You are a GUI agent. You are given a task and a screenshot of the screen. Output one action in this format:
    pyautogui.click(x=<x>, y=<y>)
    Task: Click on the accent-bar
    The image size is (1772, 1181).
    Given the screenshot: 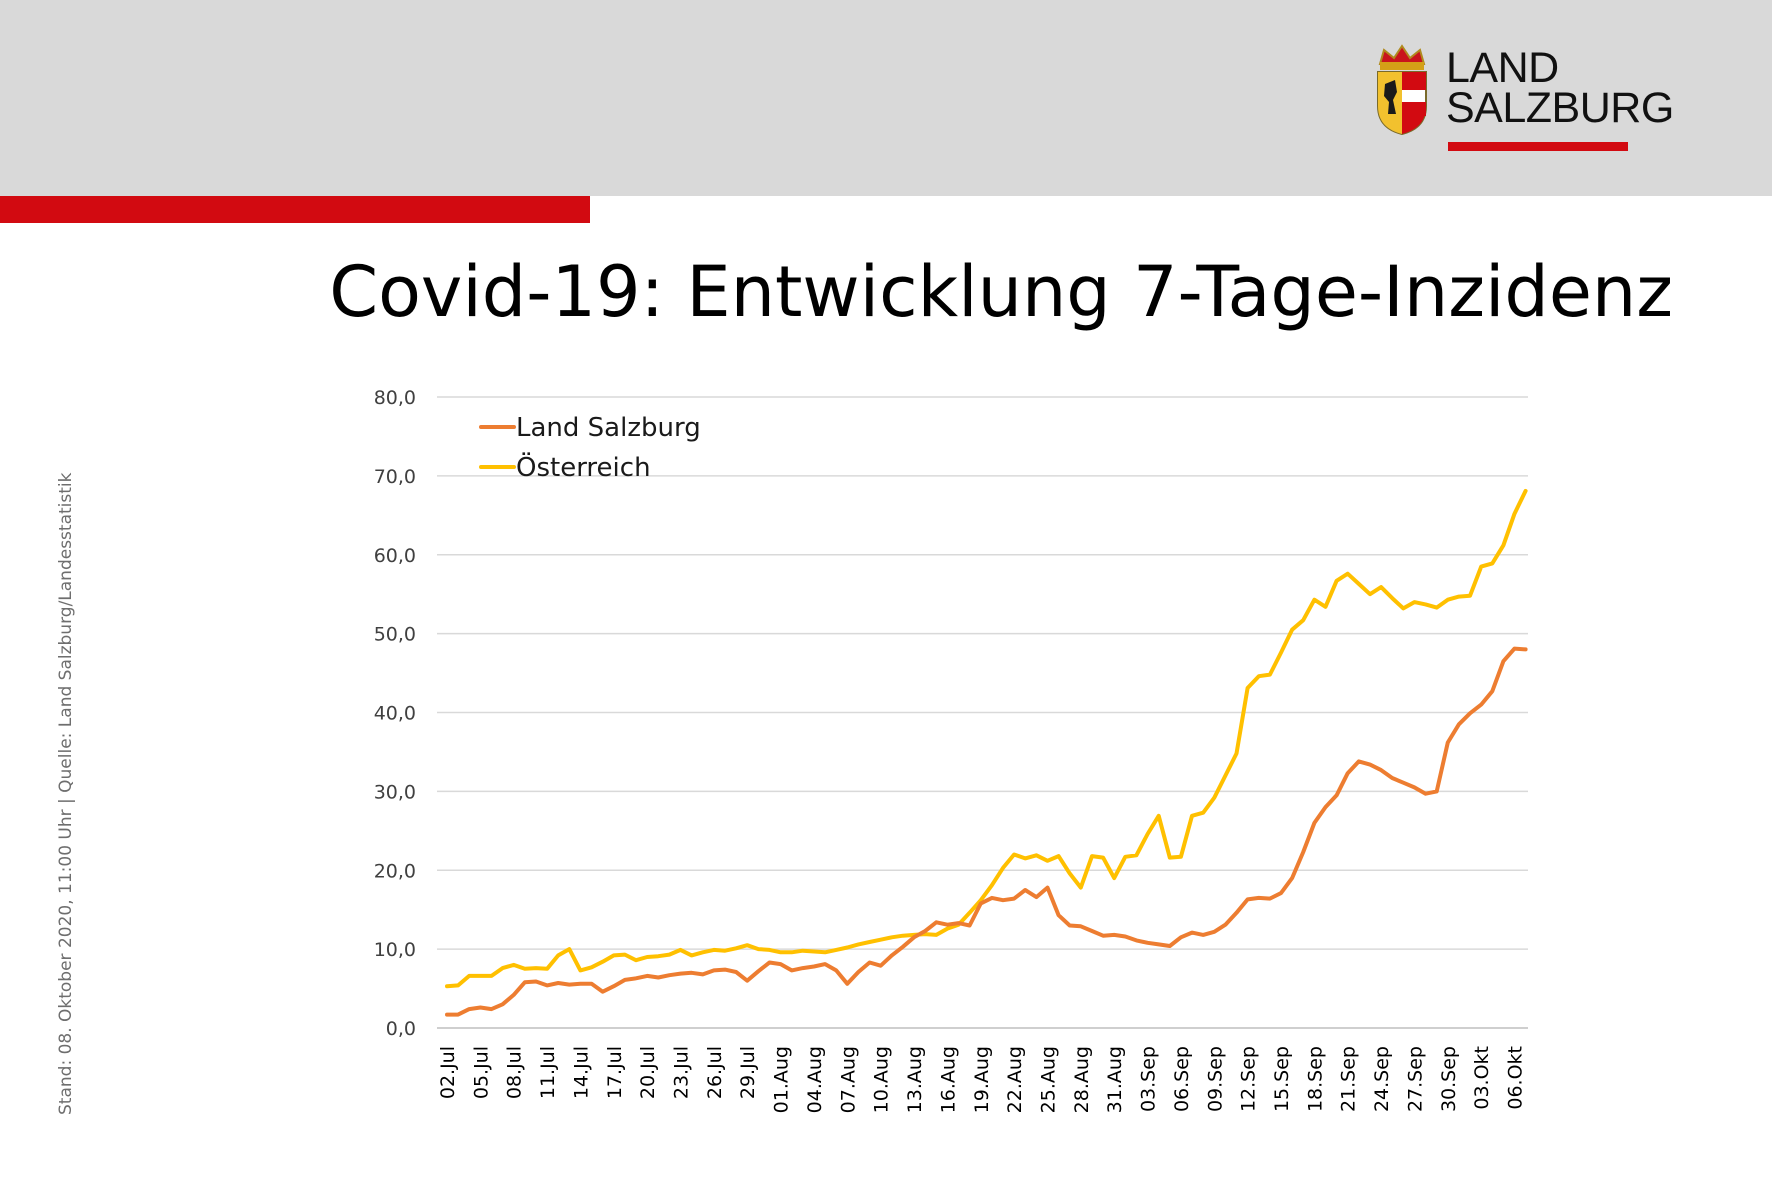 What is the action you would take?
    pyautogui.click(x=295, y=209)
    